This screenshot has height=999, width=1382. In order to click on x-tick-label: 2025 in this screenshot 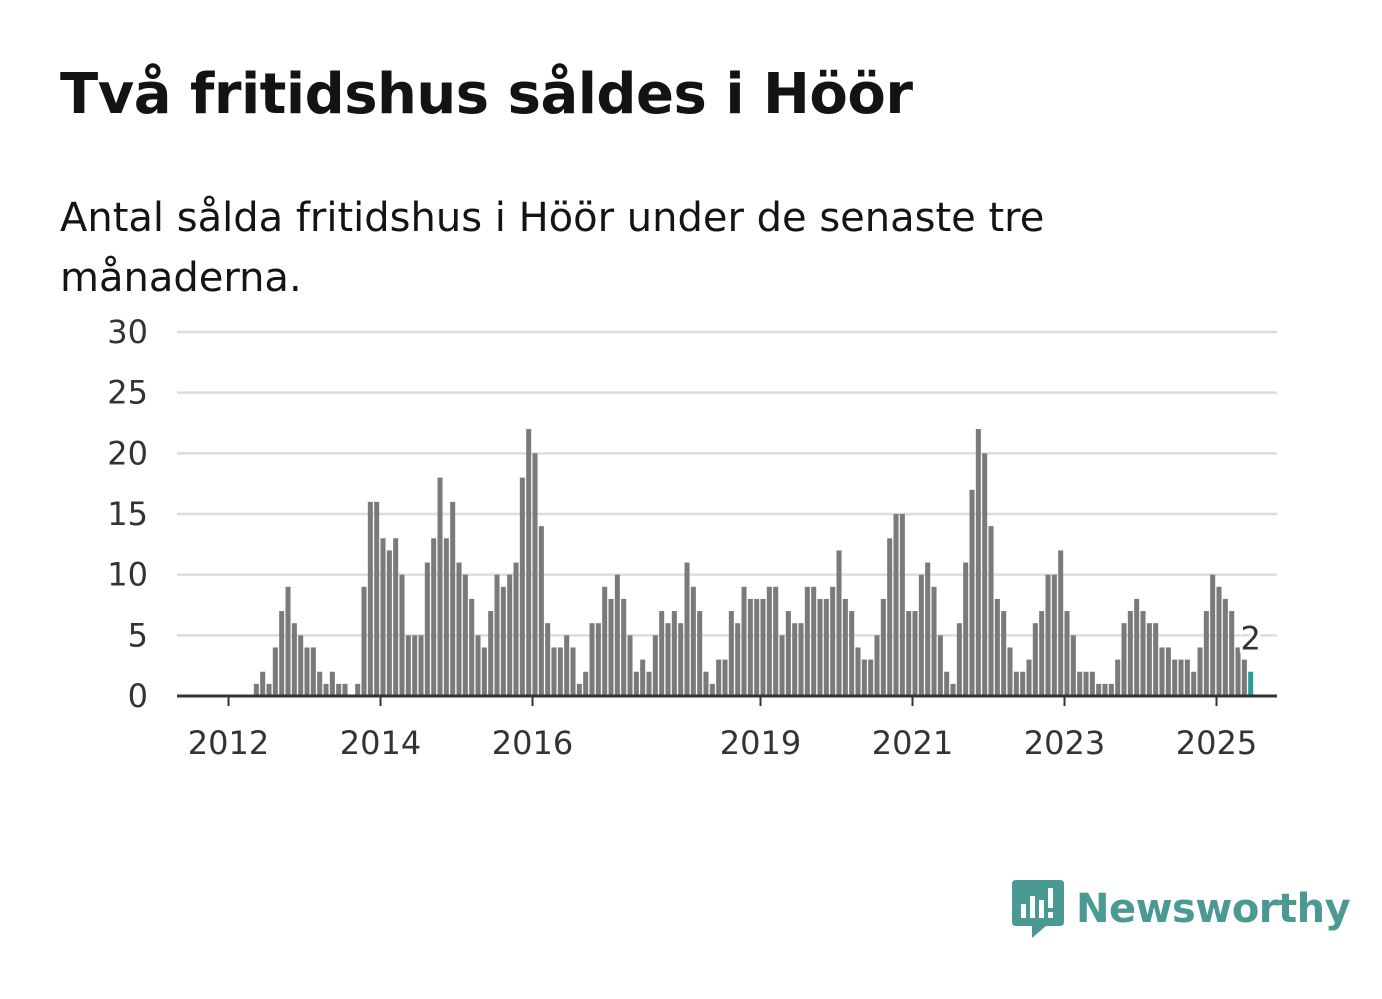, I will do `click(1216, 743)`.